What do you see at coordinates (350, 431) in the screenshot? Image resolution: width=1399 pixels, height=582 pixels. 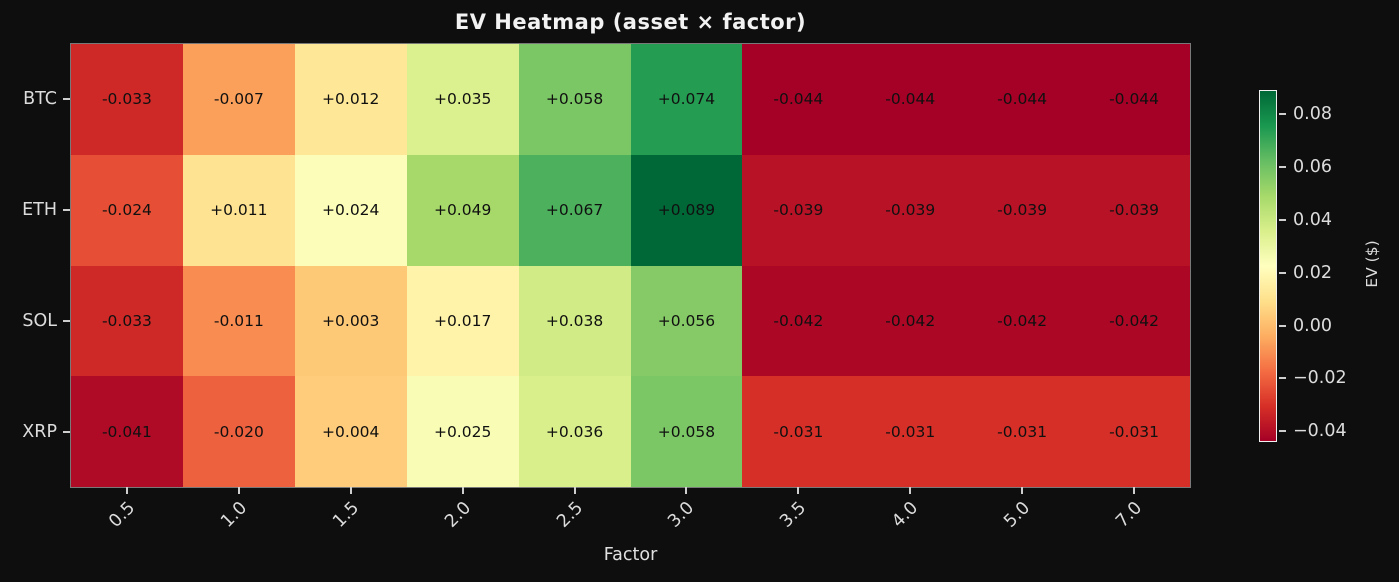 I see `heatmap-cell-XRP-1.5: +0.004` at bounding box center [350, 431].